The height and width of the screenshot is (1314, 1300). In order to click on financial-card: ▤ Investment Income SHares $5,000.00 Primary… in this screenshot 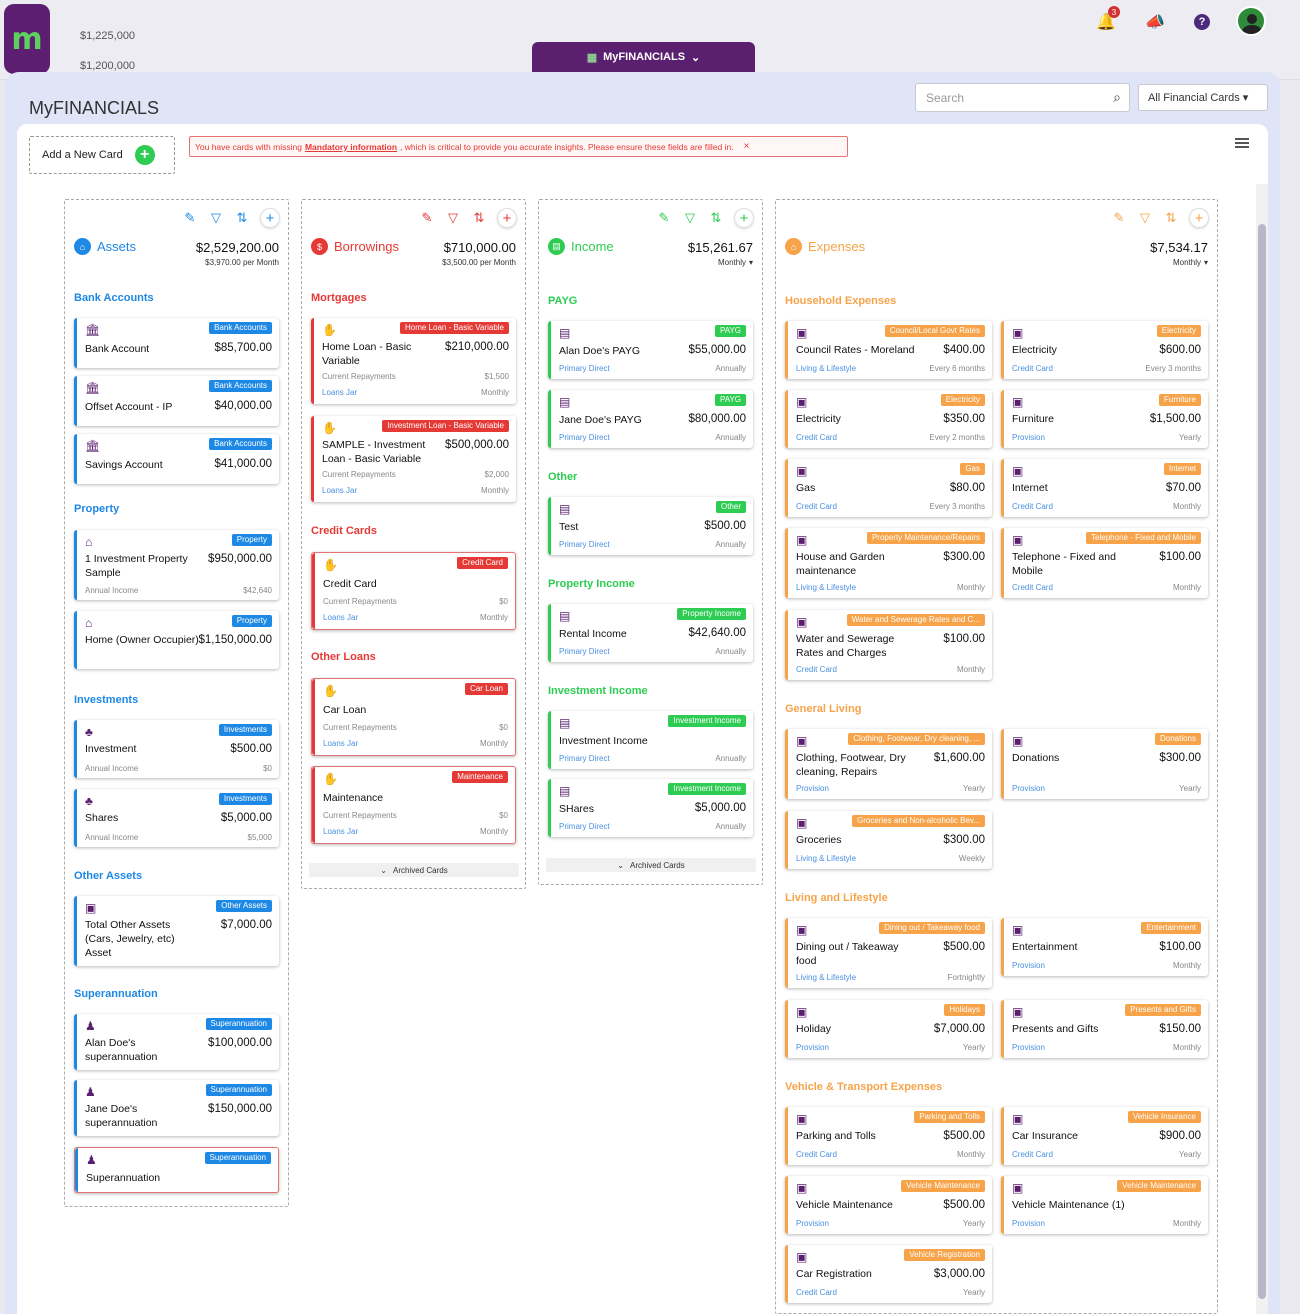, I will do `click(650, 808)`.